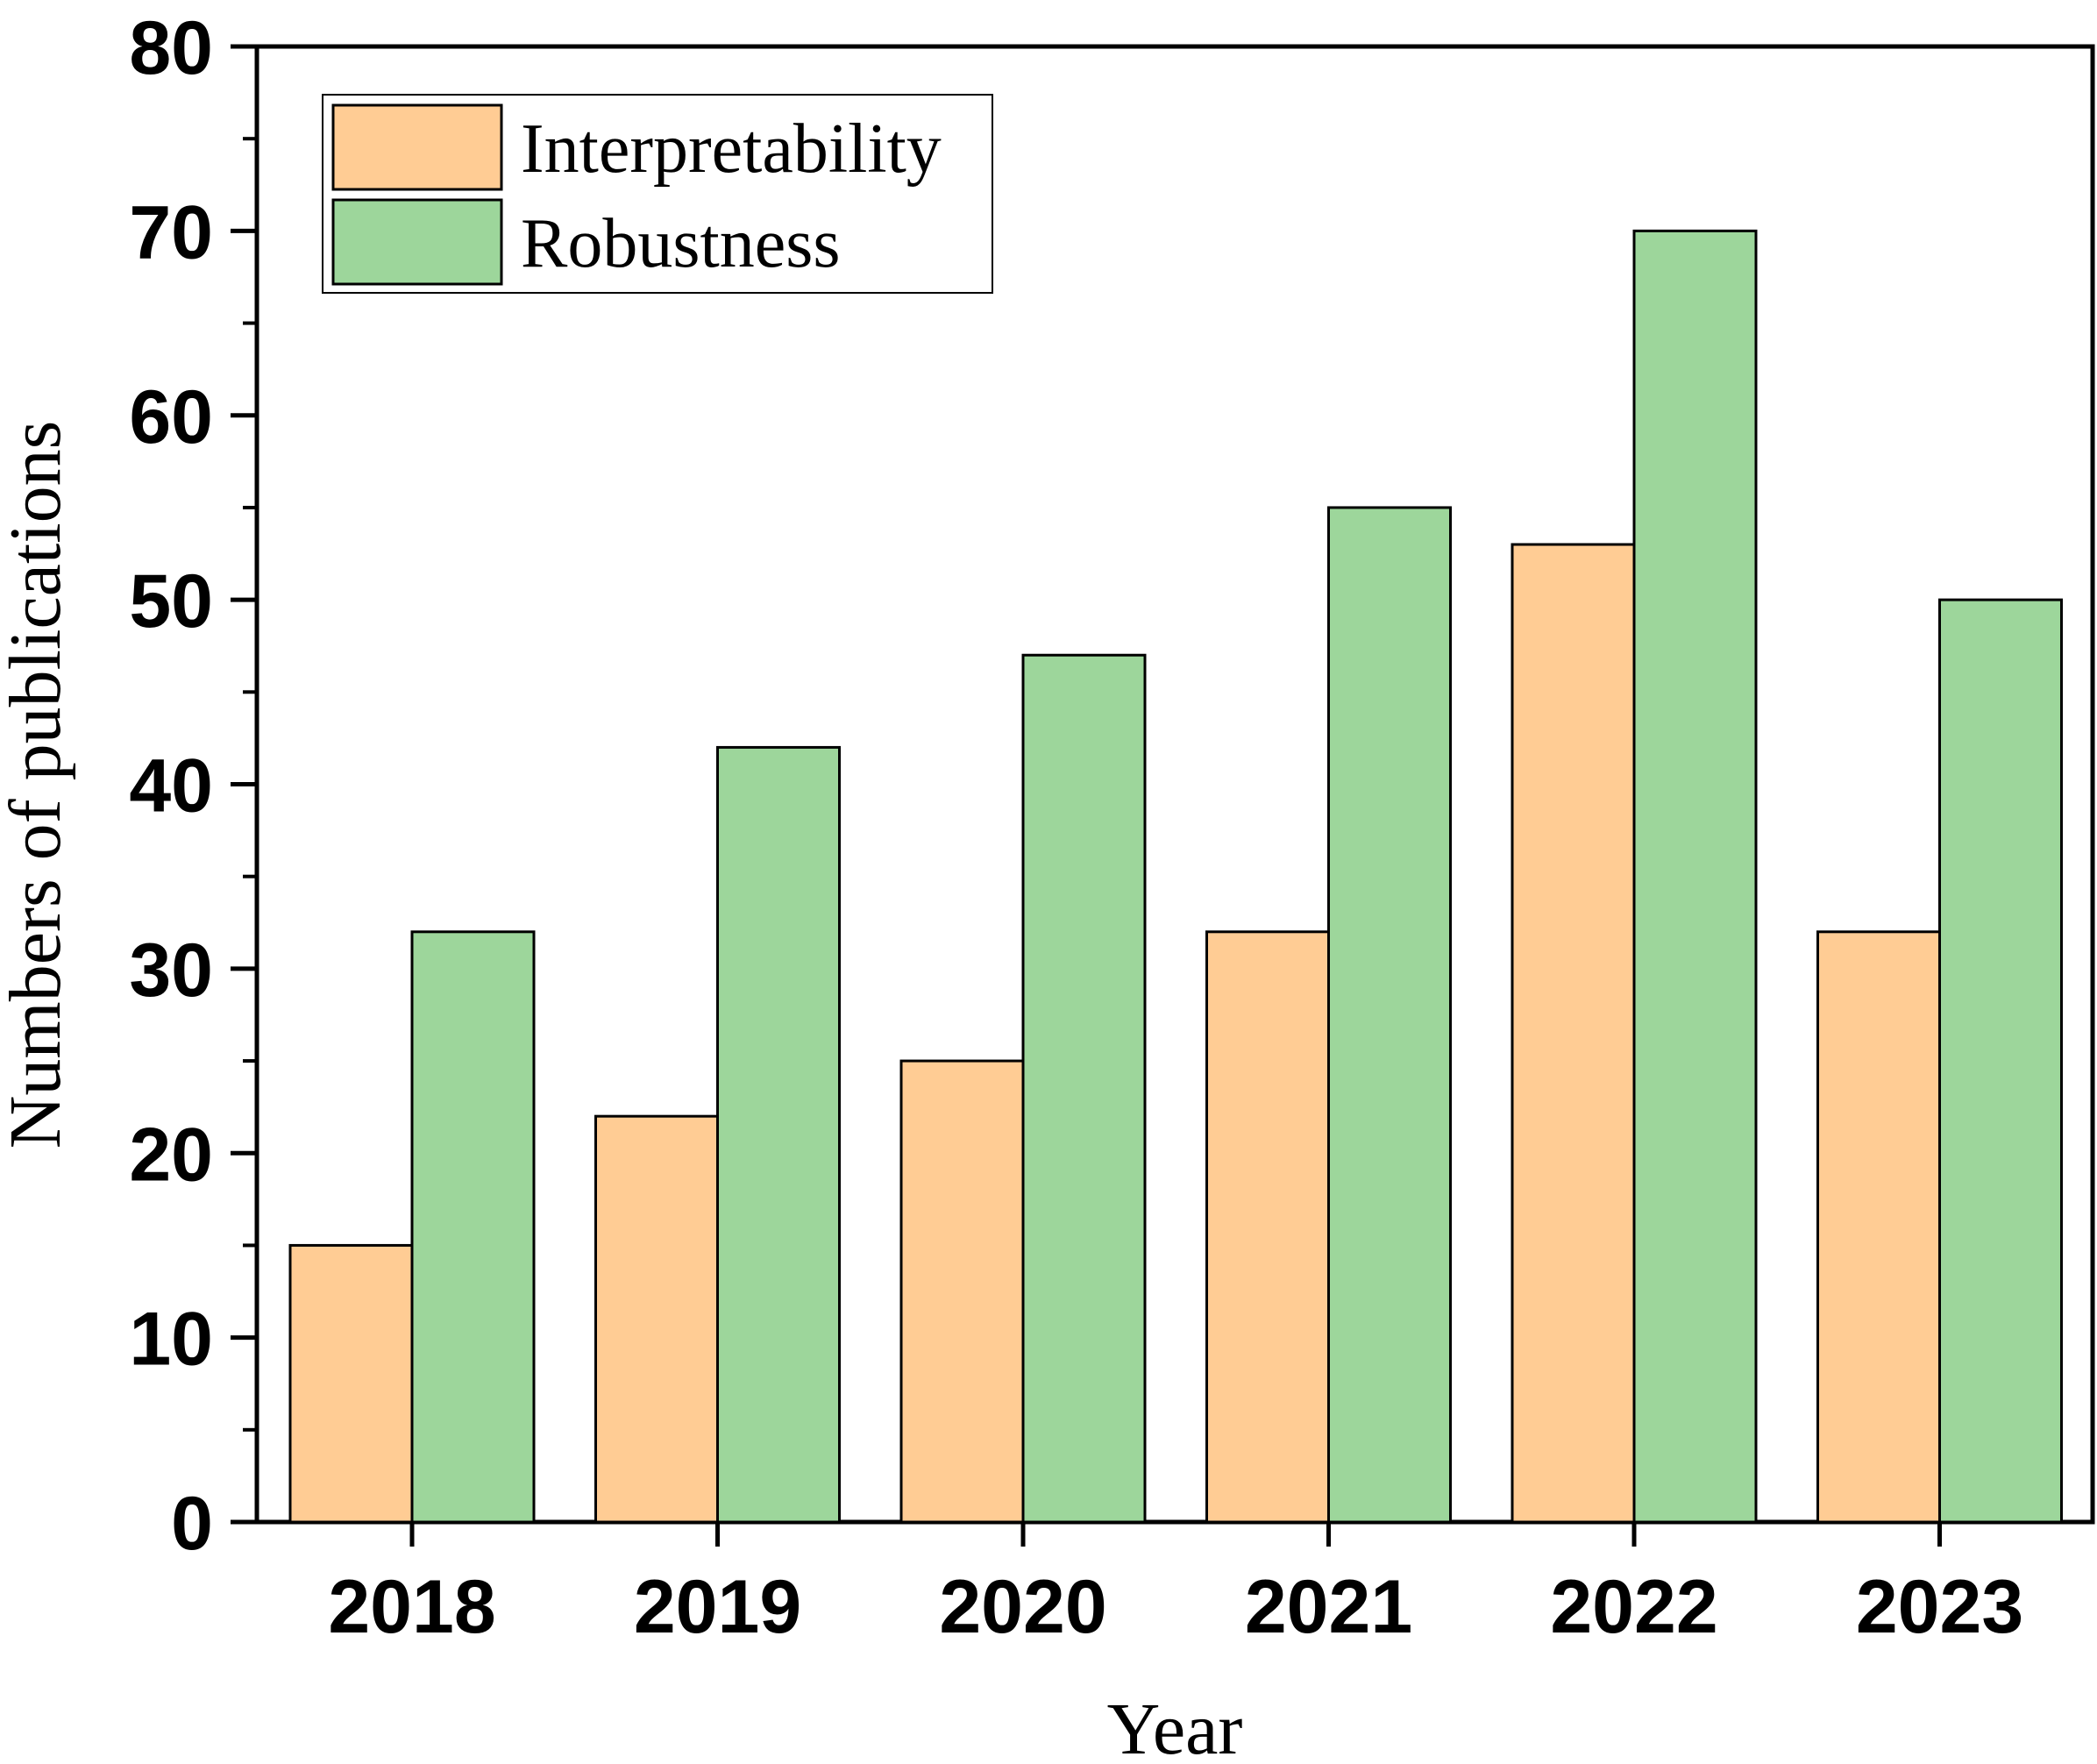 Image resolution: width=2097 pixels, height=1764 pixels. Describe the element at coordinates (171, 970) in the screenshot. I see `y-tick-label-30: 30` at that location.